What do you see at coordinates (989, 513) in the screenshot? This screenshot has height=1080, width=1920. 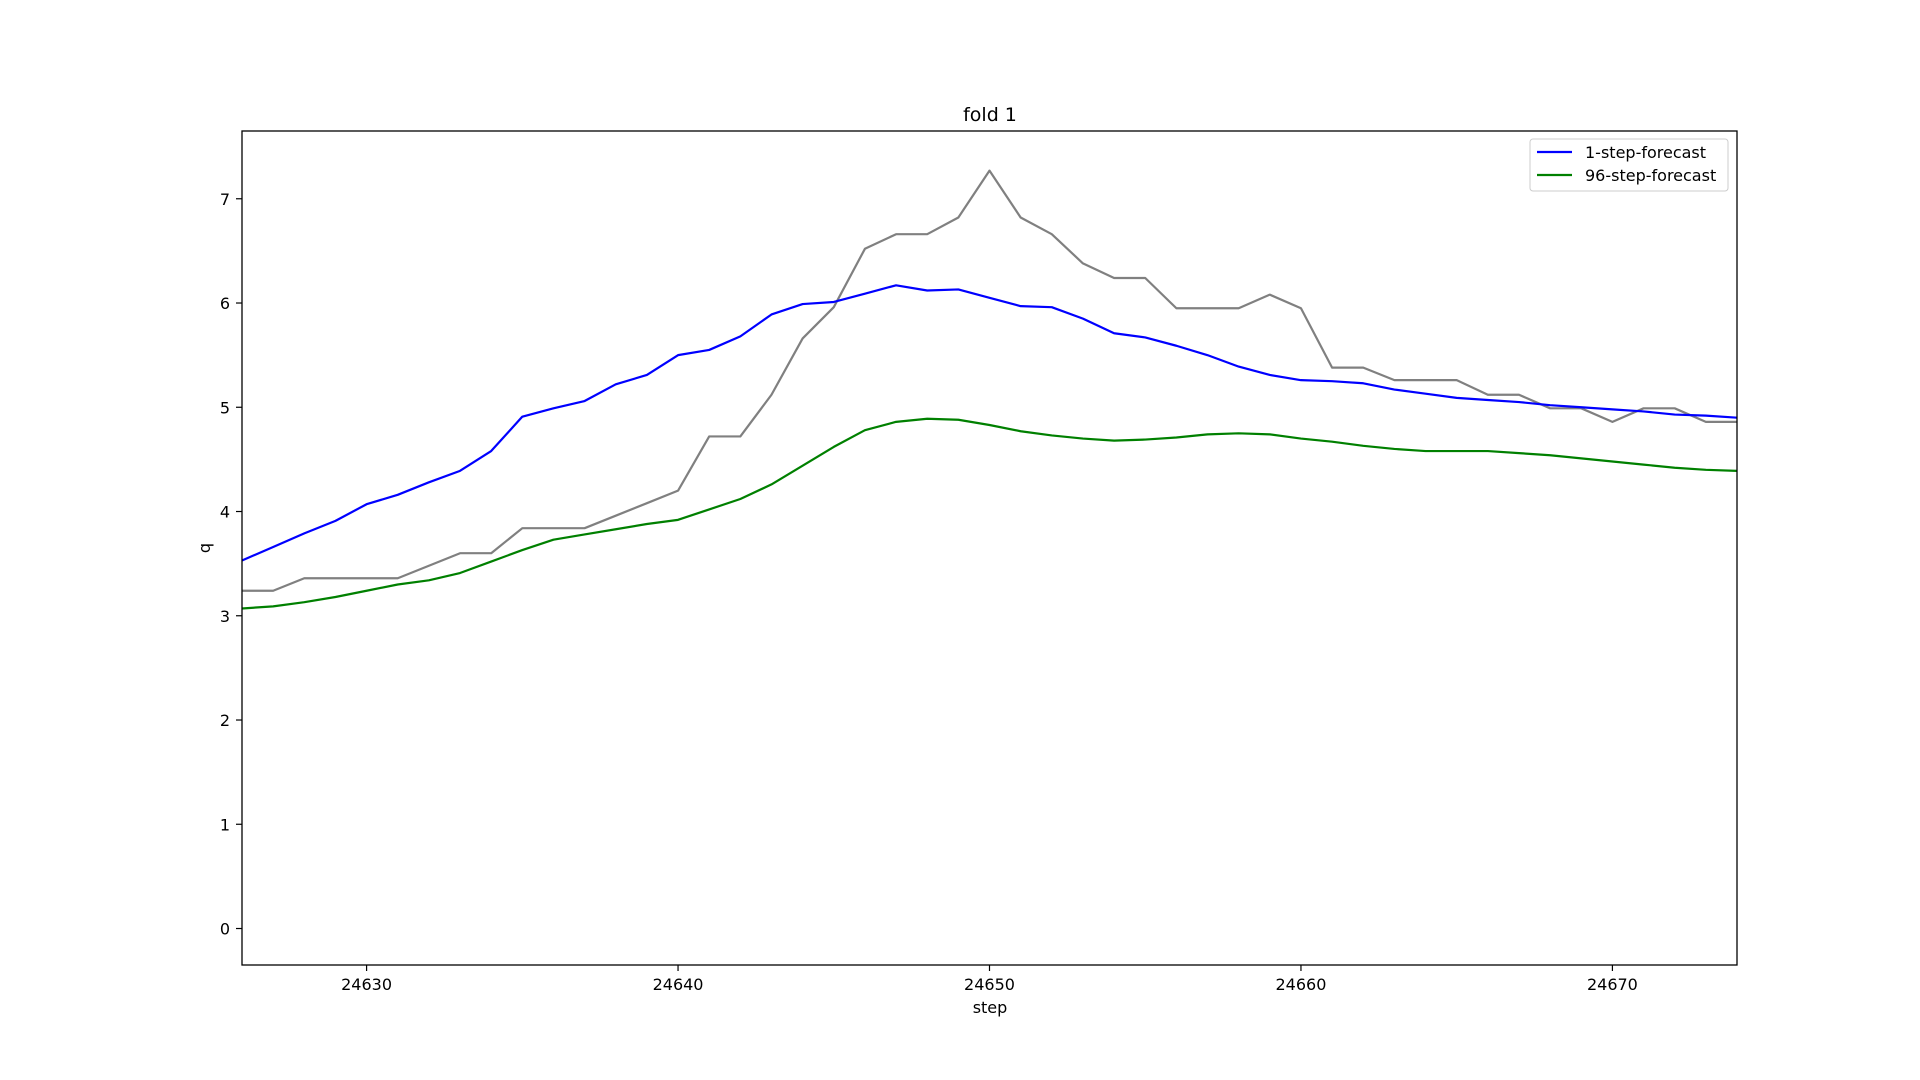 I see `series-line-96-step-forecast` at bounding box center [989, 513].